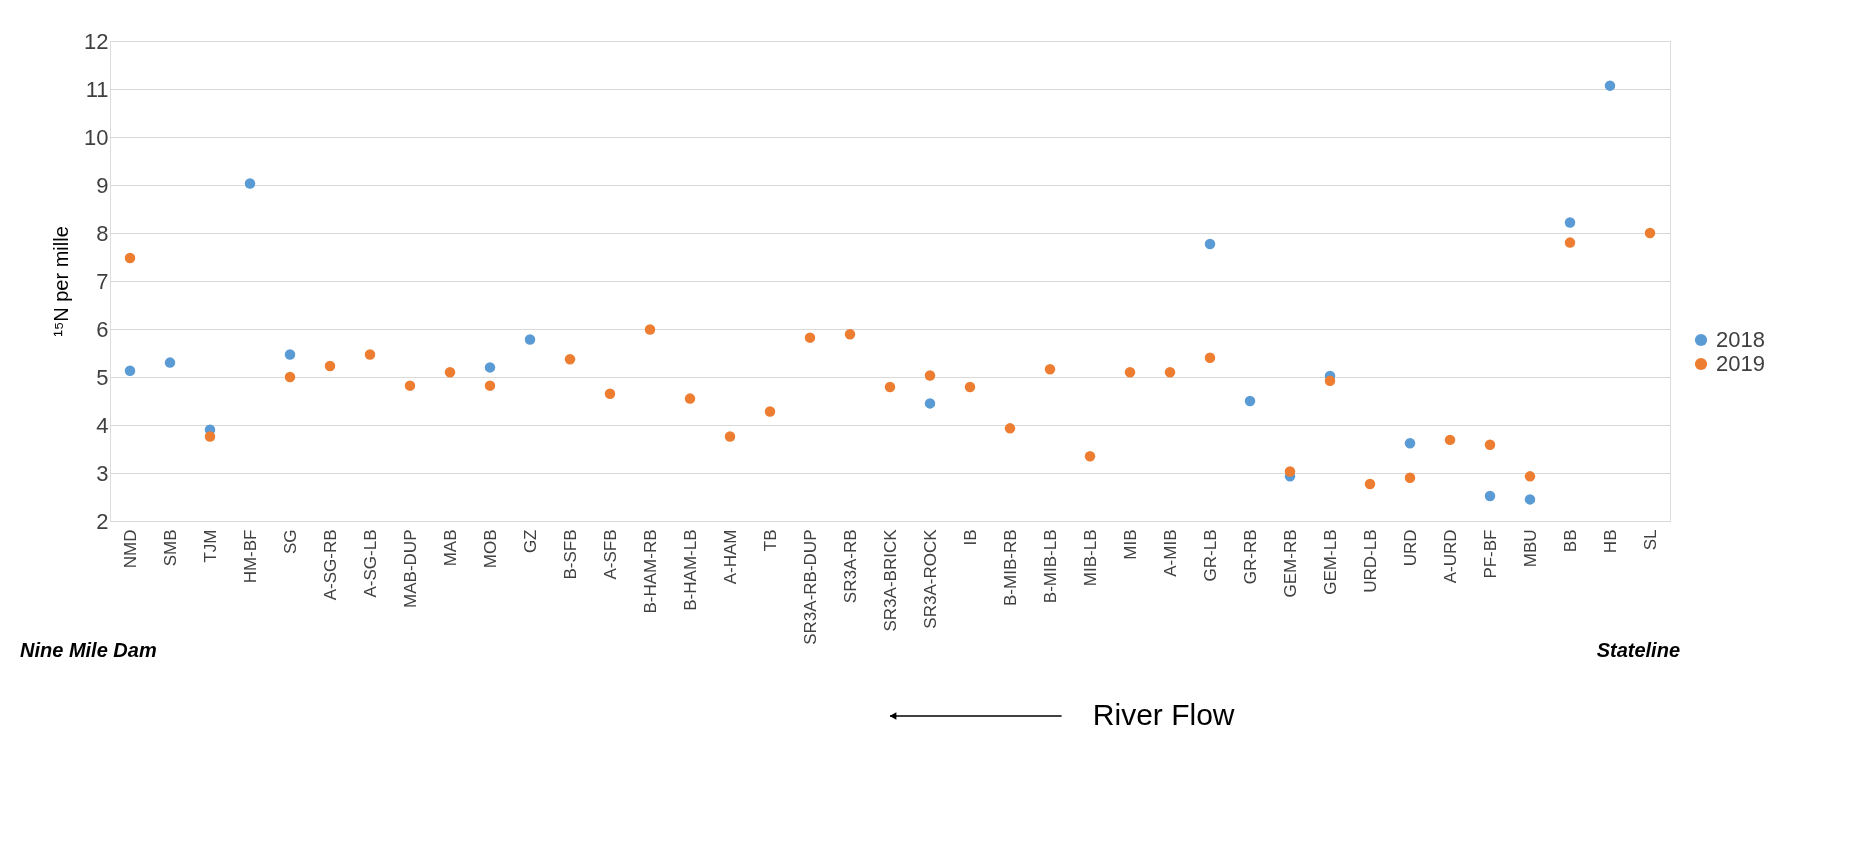 The width and height of the screenshot is (1875, 854). I want to click on y-tick-label: 5, so click(102, 377).